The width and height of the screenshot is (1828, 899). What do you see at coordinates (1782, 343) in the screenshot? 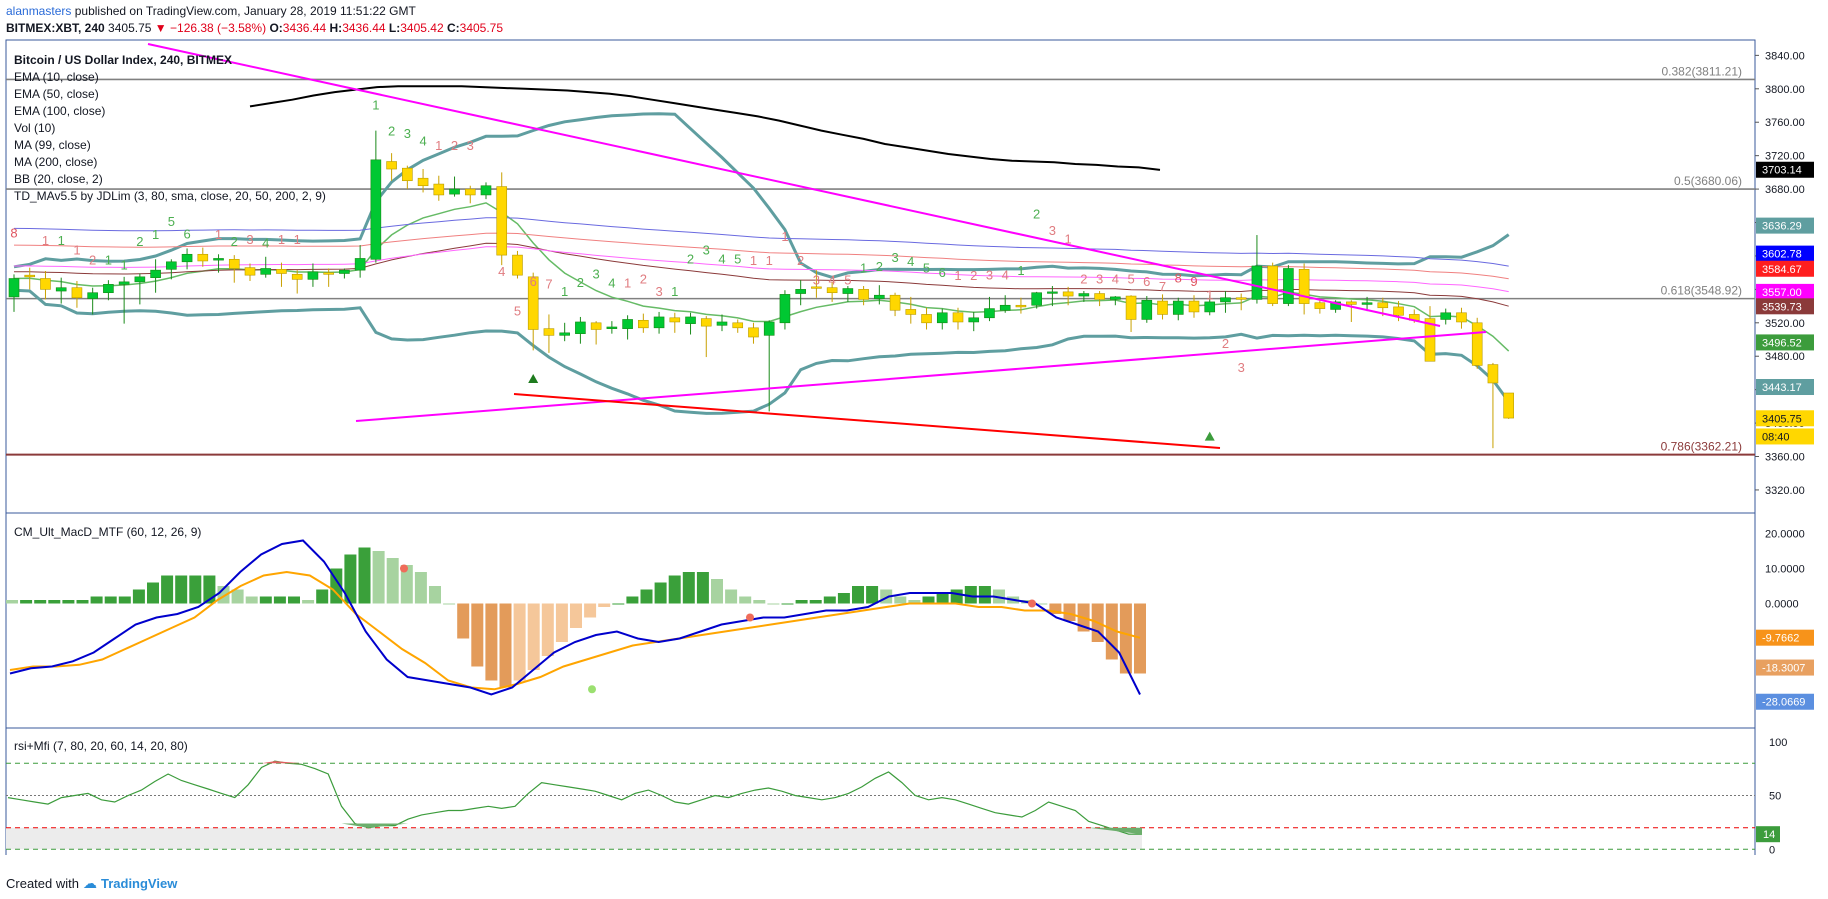
I see `price-tag-label: 3496.52` at bounding box center [1782, 343].